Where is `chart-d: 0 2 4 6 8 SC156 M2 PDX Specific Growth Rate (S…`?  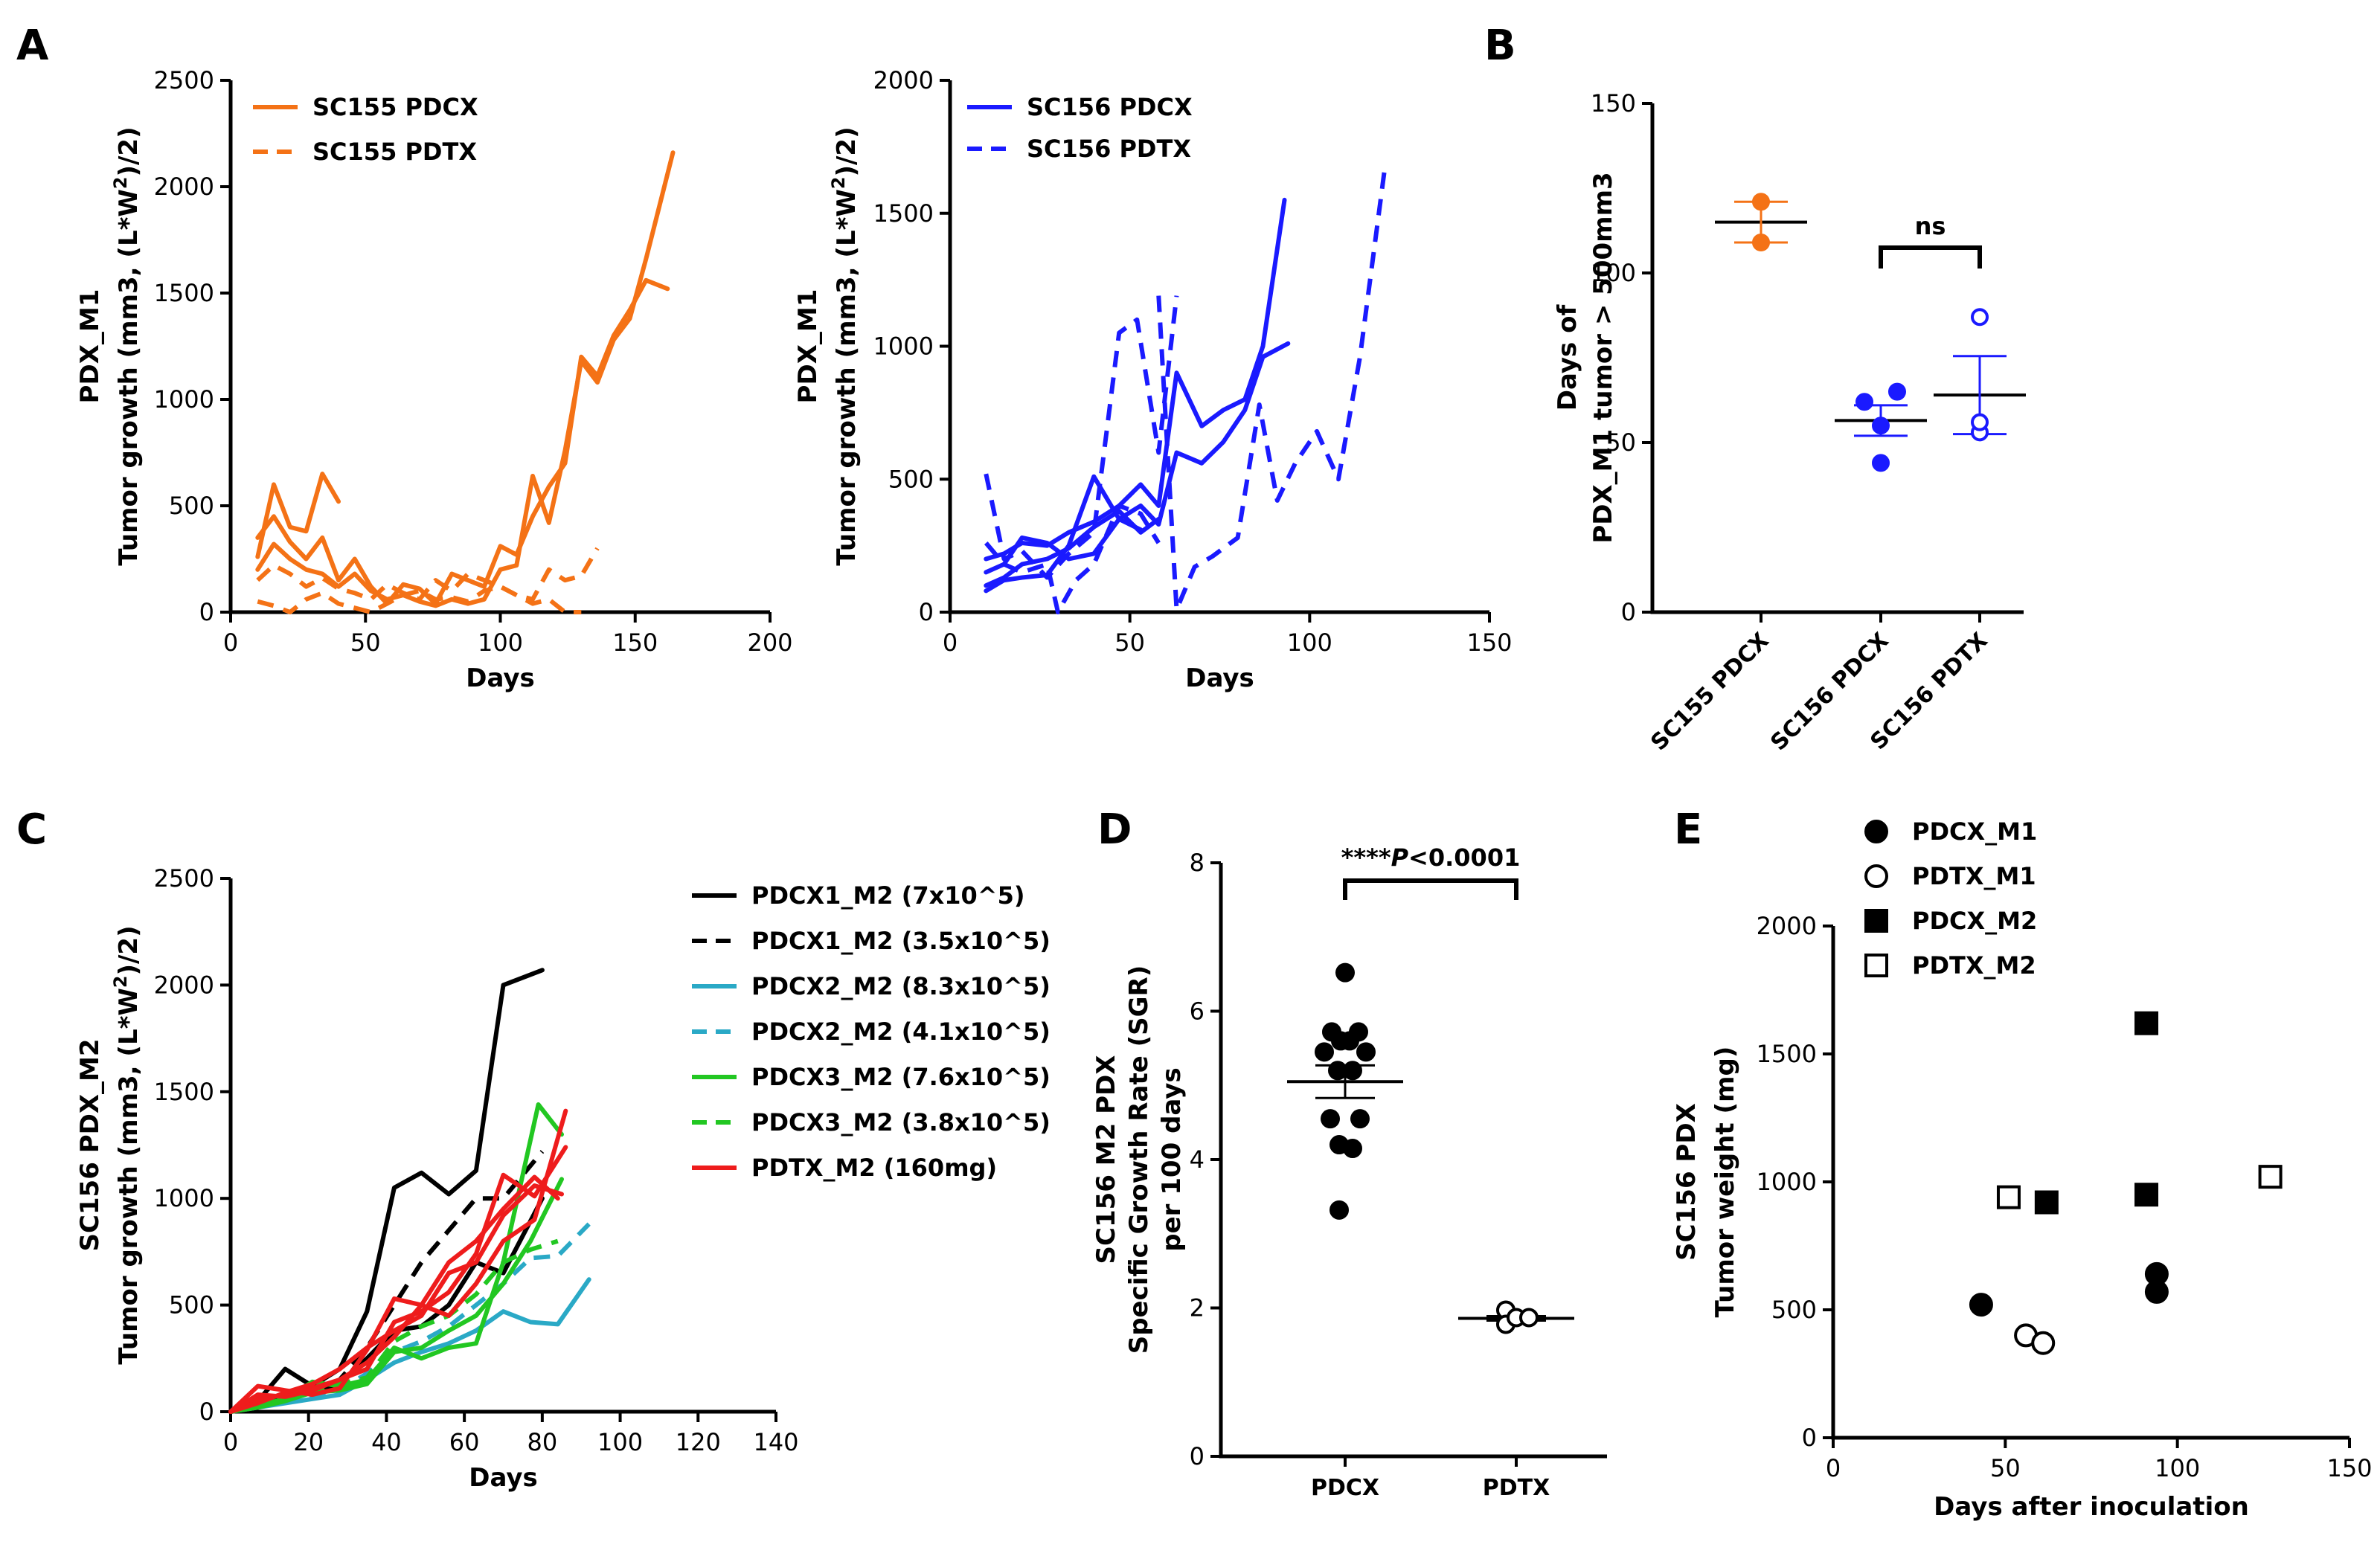 chart-d: 0 2 4 6 8 SC156 M2 PDX Specific Growth Rate (S… is located at coordinates (1349, 1172).